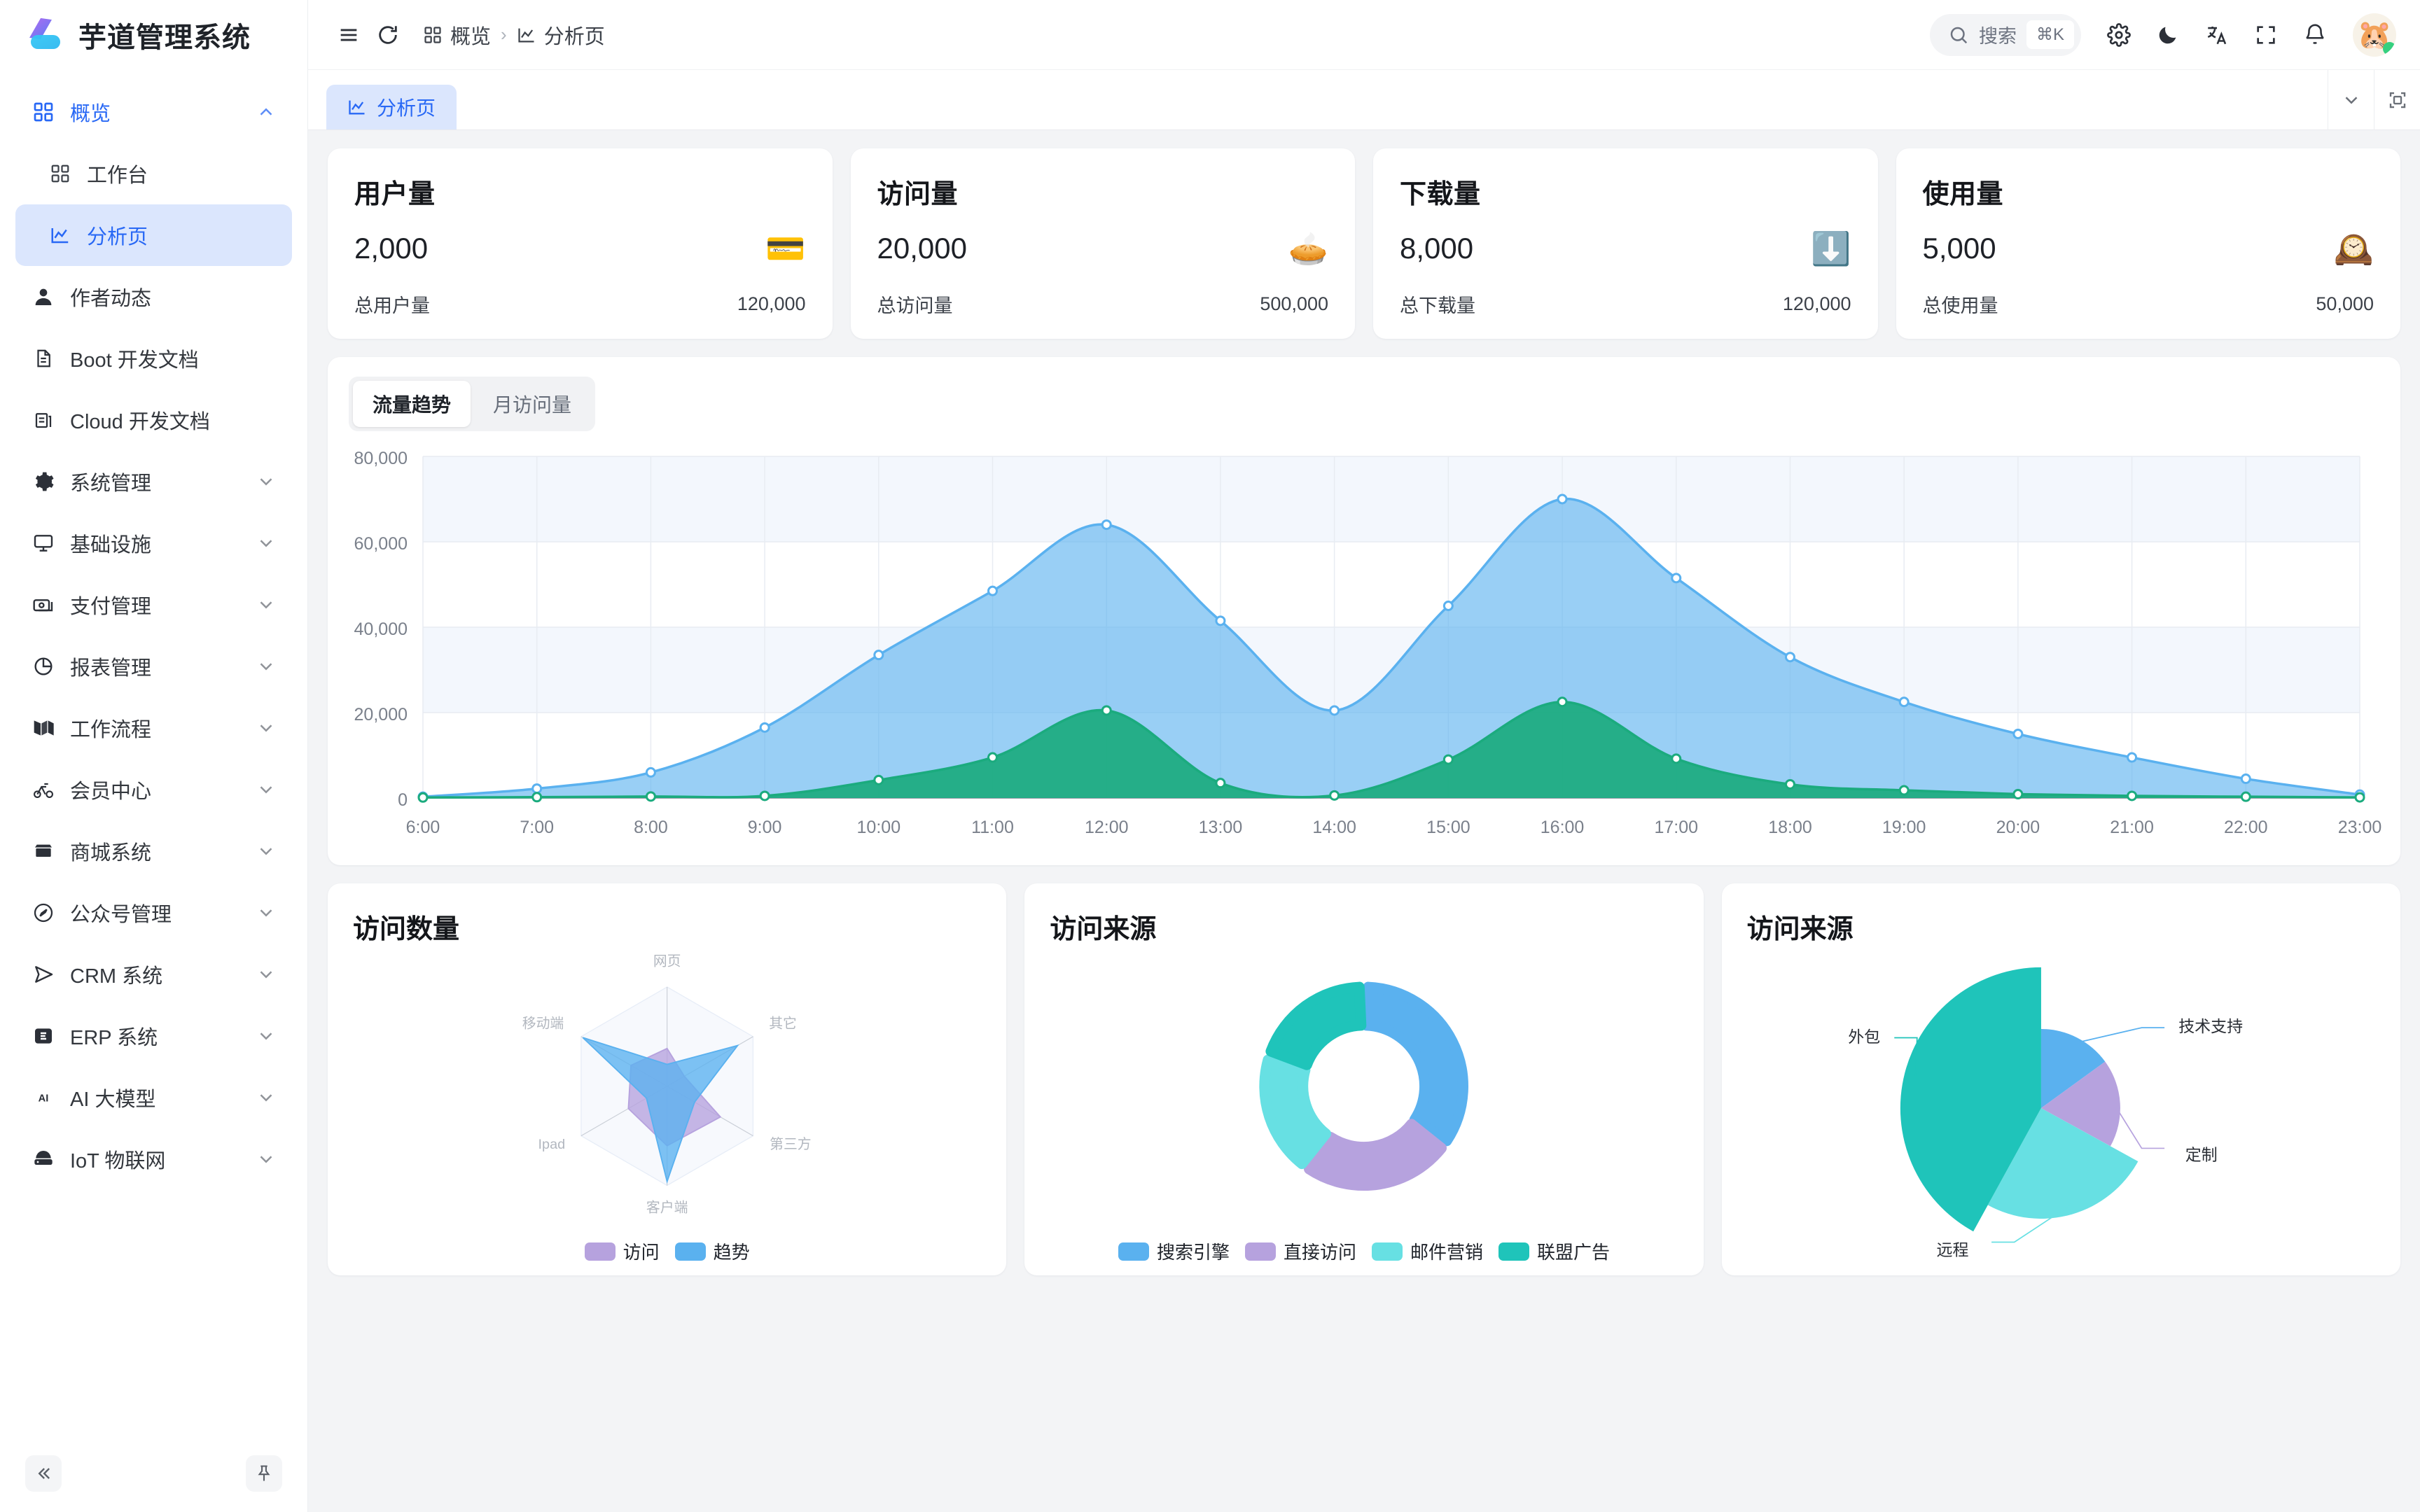  Describe the element at coordinates (1831, 248) in the screenshot. I see `download-icon: ⬇️` at that location.